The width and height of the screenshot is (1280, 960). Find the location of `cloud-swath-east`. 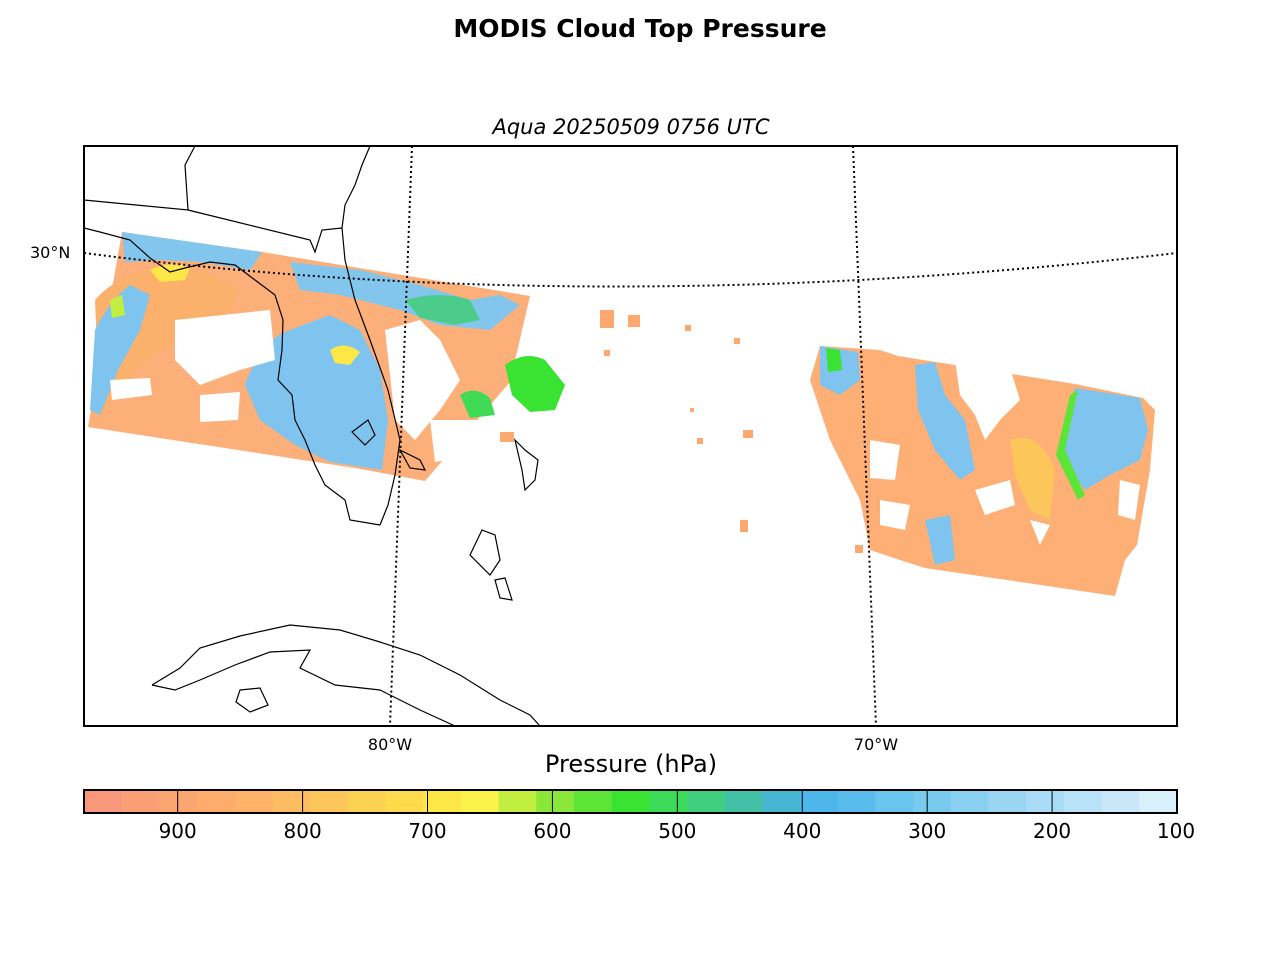

cloud-swath-east is located at coordinates (982, 471).